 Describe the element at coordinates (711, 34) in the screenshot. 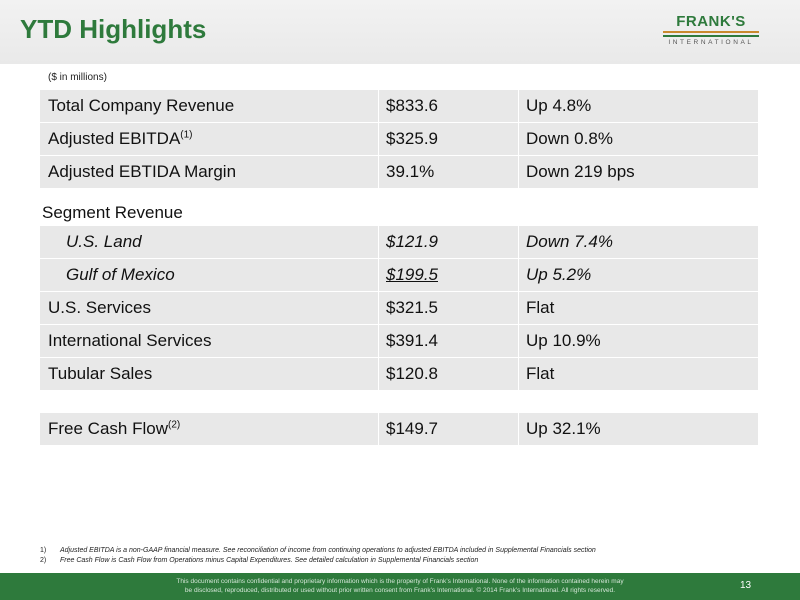

I see `logo-bars` at that location.